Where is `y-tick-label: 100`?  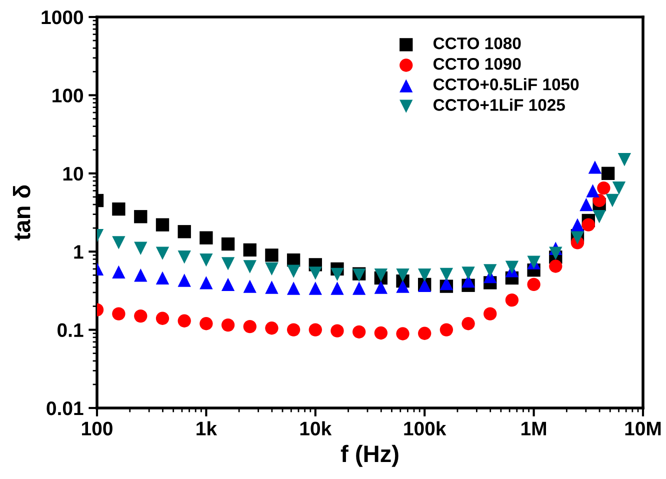 y-tick-label: 100 is located at coordinates (68, 95).